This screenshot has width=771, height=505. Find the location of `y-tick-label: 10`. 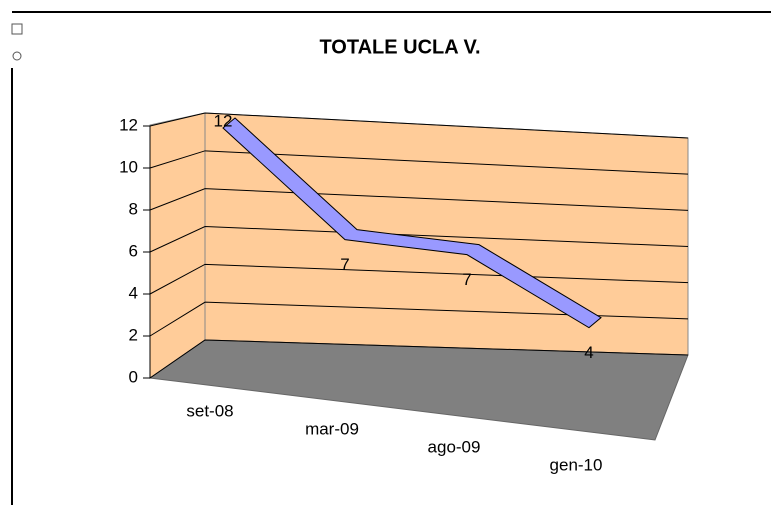

y-tick-label: 10 is located at coordinates (128, 166).